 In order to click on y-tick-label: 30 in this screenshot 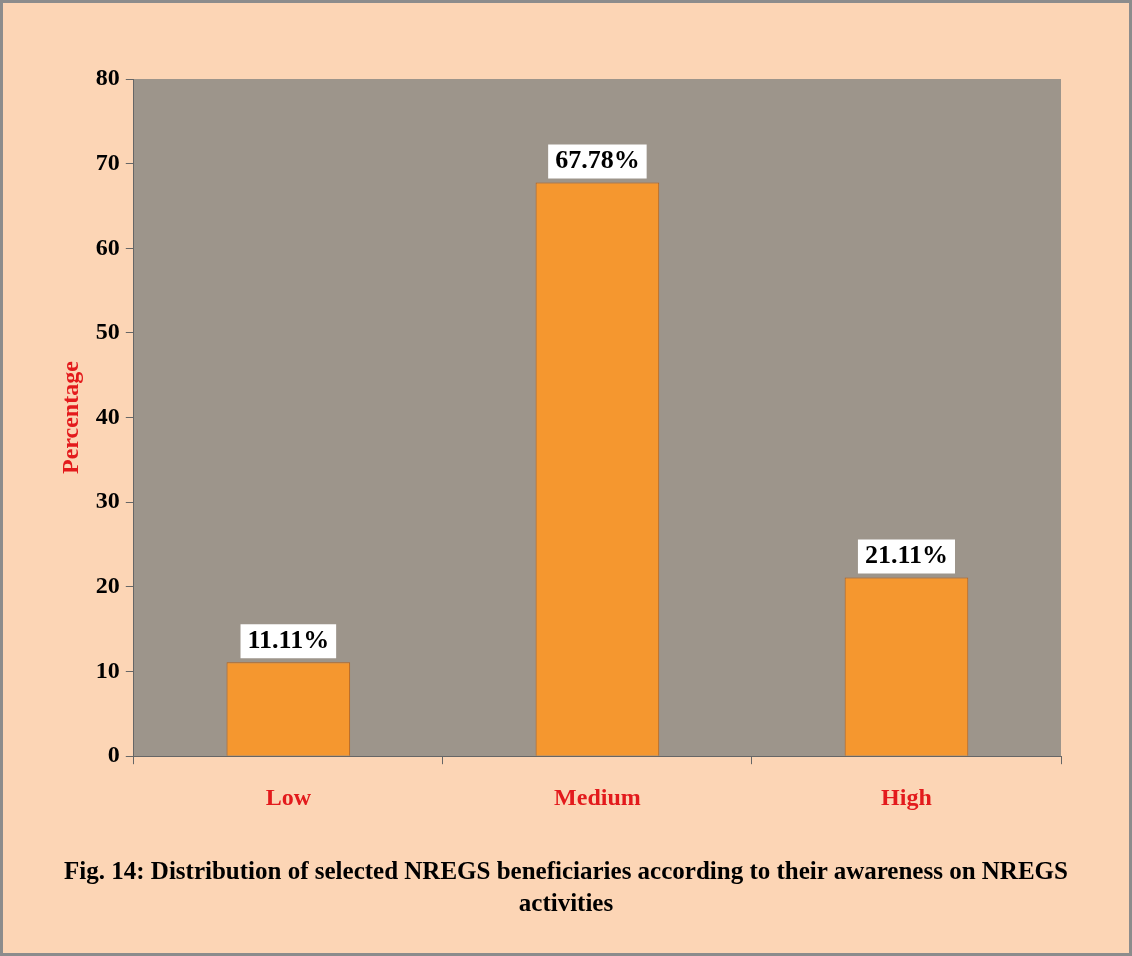, I will do `click(107, 500)`.